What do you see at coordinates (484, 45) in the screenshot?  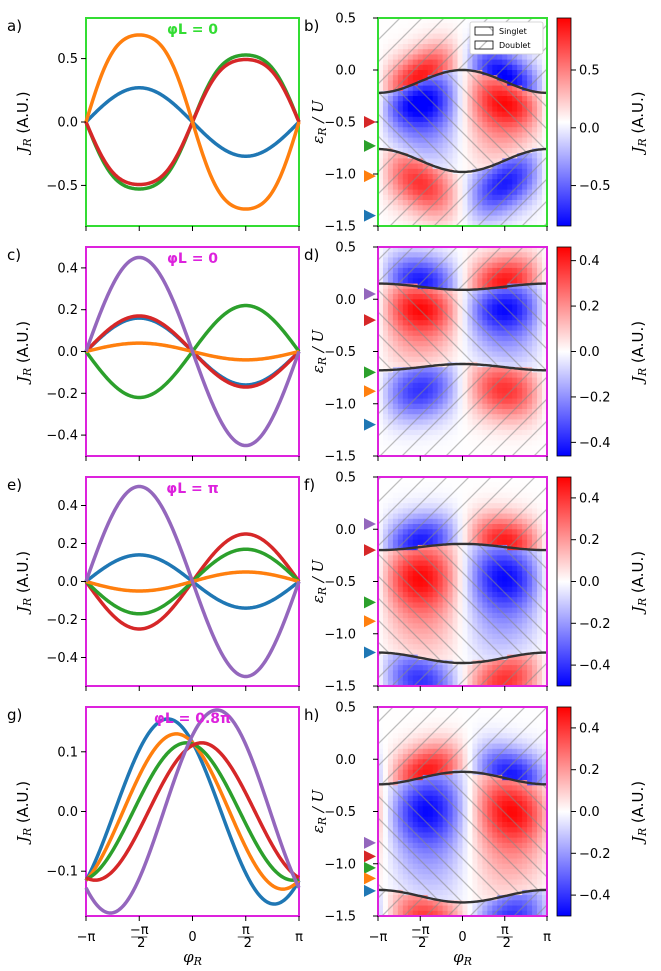 I see `legend-swatch-doublet` at bounding box center [484, 45].